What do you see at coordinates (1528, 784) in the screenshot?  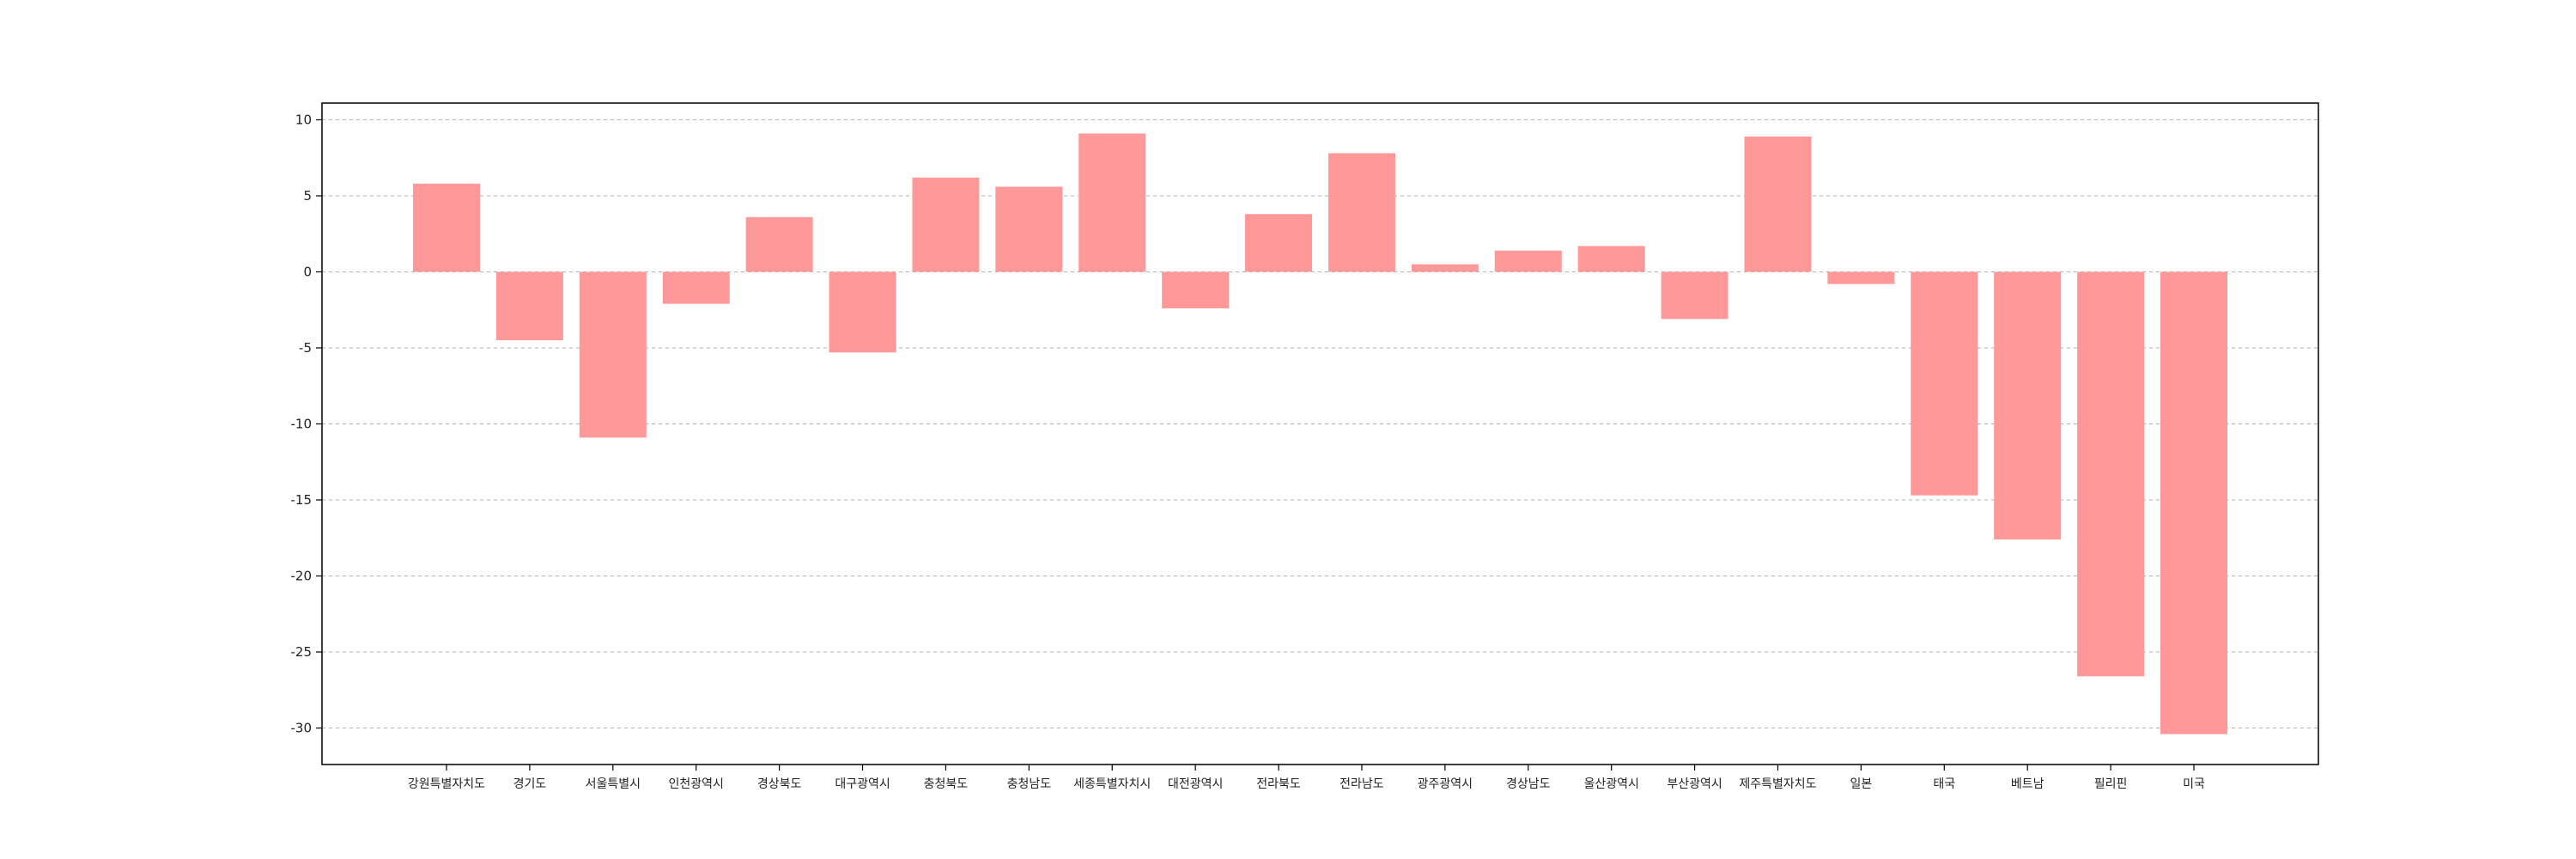 I see `x-tick-label: 경상남도` at bounding box center [1528, 784].